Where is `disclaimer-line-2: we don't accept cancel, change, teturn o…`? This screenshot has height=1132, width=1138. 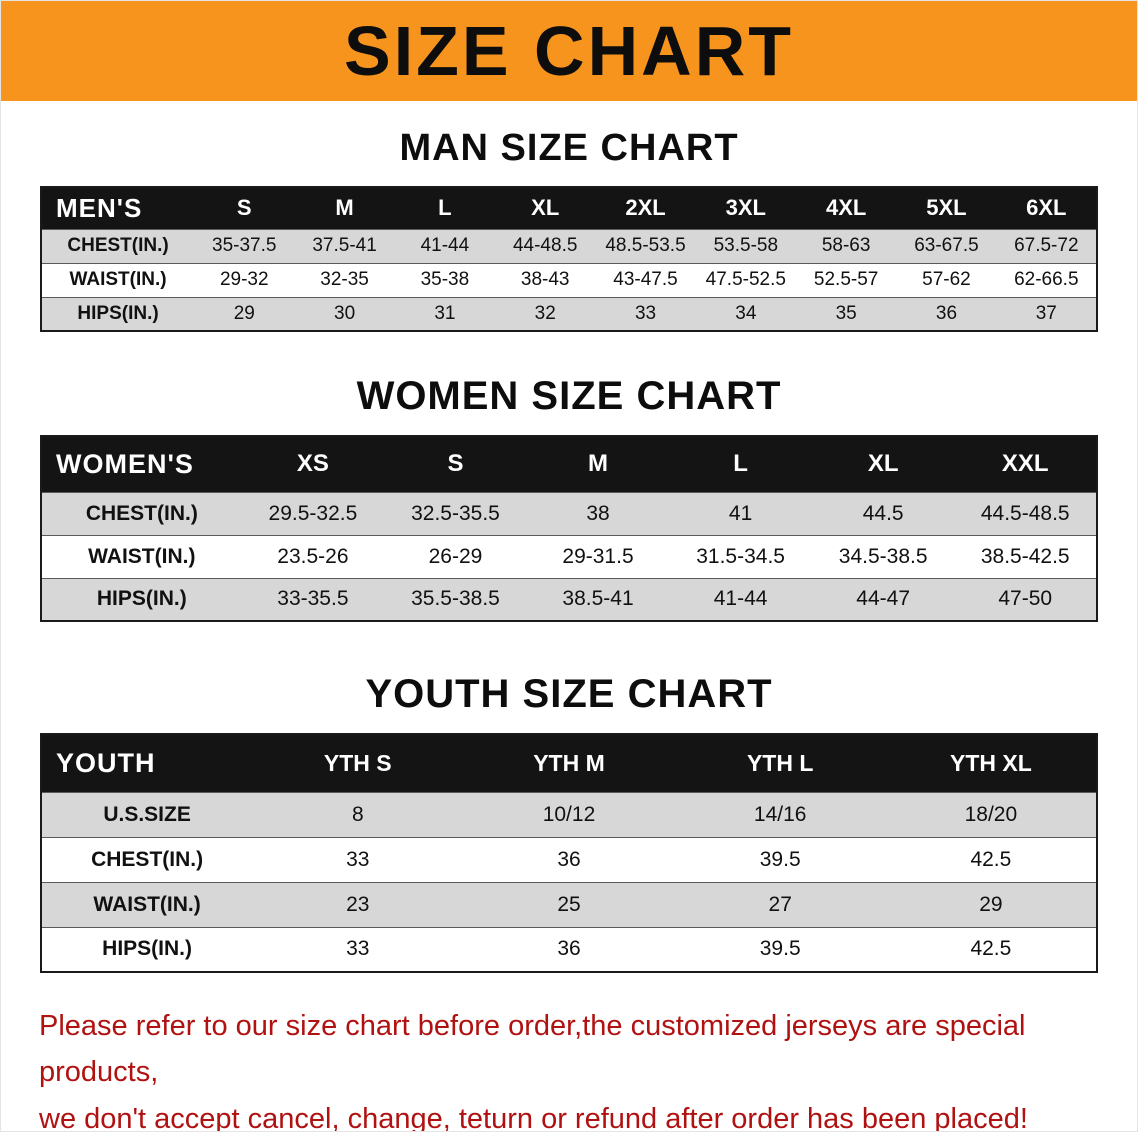 disclaimer-line-2: we don't accept cancel, change, teturn o… is located at coordinates (533, 1117).